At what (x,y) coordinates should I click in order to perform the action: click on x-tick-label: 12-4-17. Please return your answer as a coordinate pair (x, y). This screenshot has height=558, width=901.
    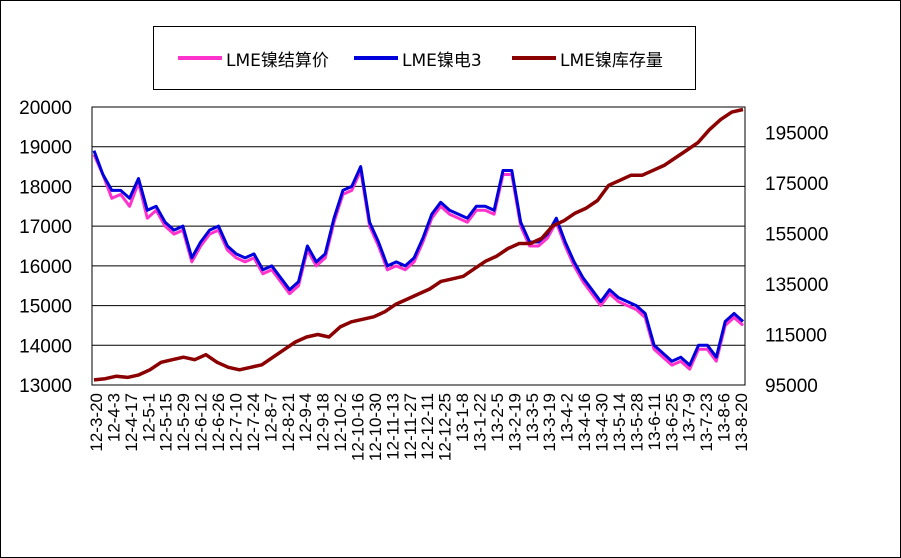
    Looking at the image, I should click on (131, 422).